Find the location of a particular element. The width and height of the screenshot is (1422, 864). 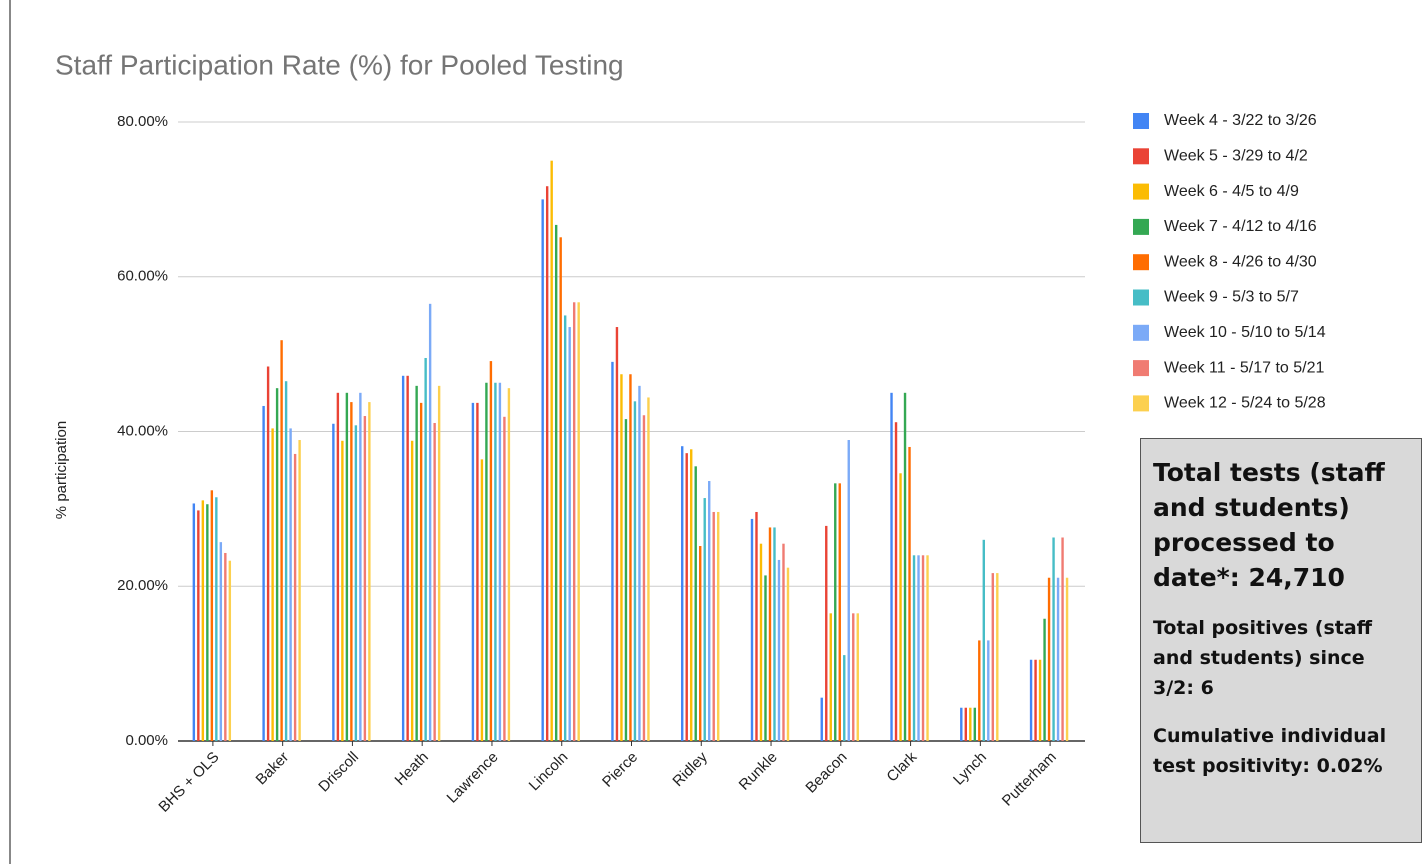

legend-label: Week 9 - 5/3 to 5/7 is located at coordinates (1231, 297).